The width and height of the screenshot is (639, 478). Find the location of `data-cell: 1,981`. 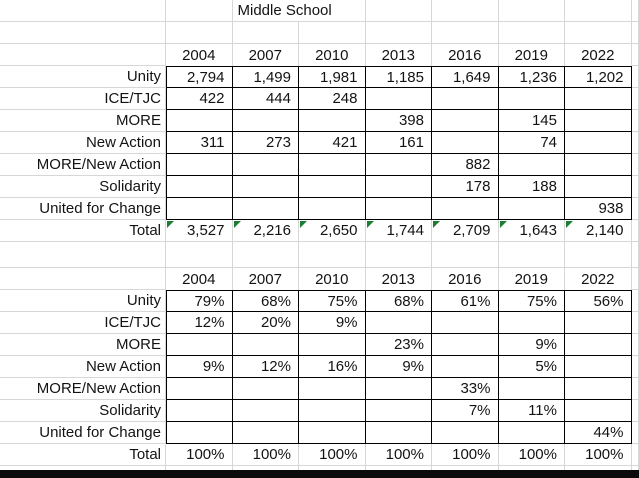

data-cell: 1,981 is located at coordinates (332, 77).